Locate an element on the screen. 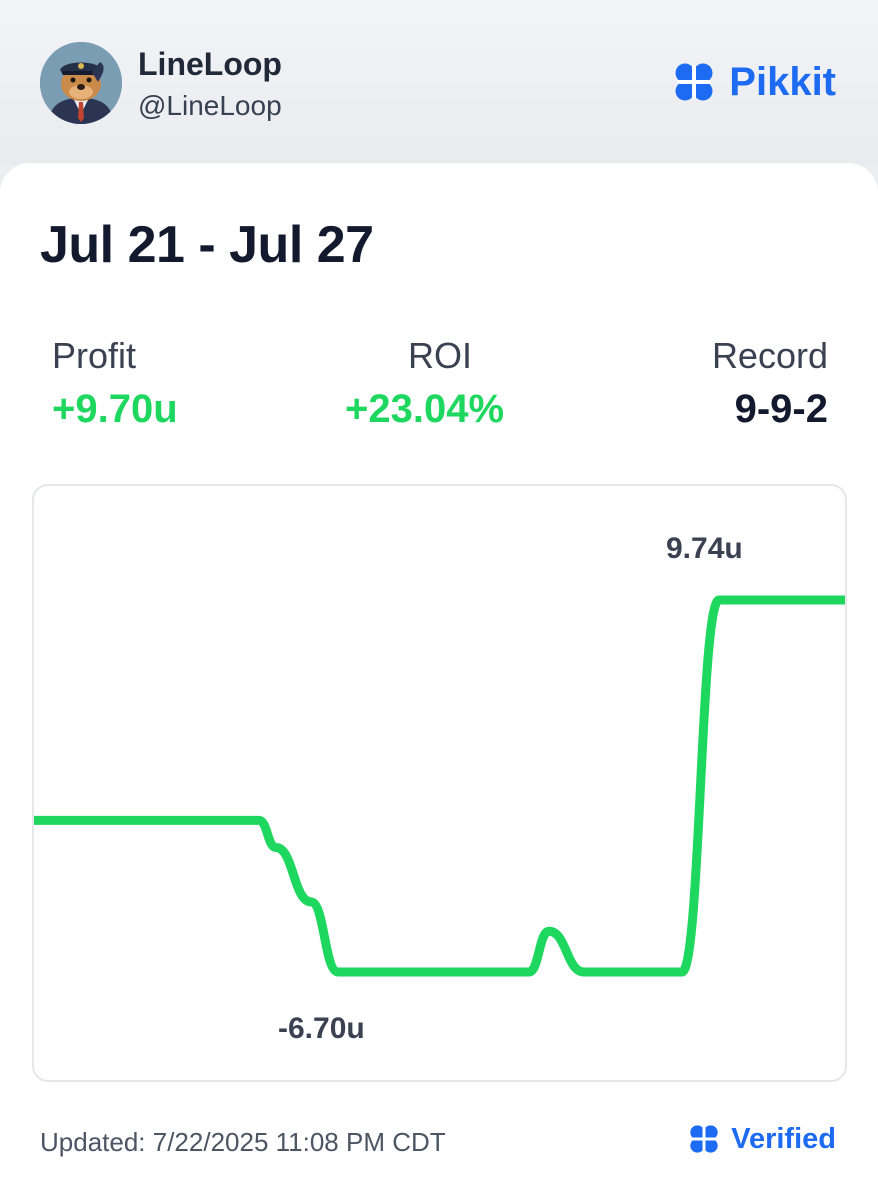  profile-header: LineLoop @LineLoop Pikkit is located at coordinates (439, 82).